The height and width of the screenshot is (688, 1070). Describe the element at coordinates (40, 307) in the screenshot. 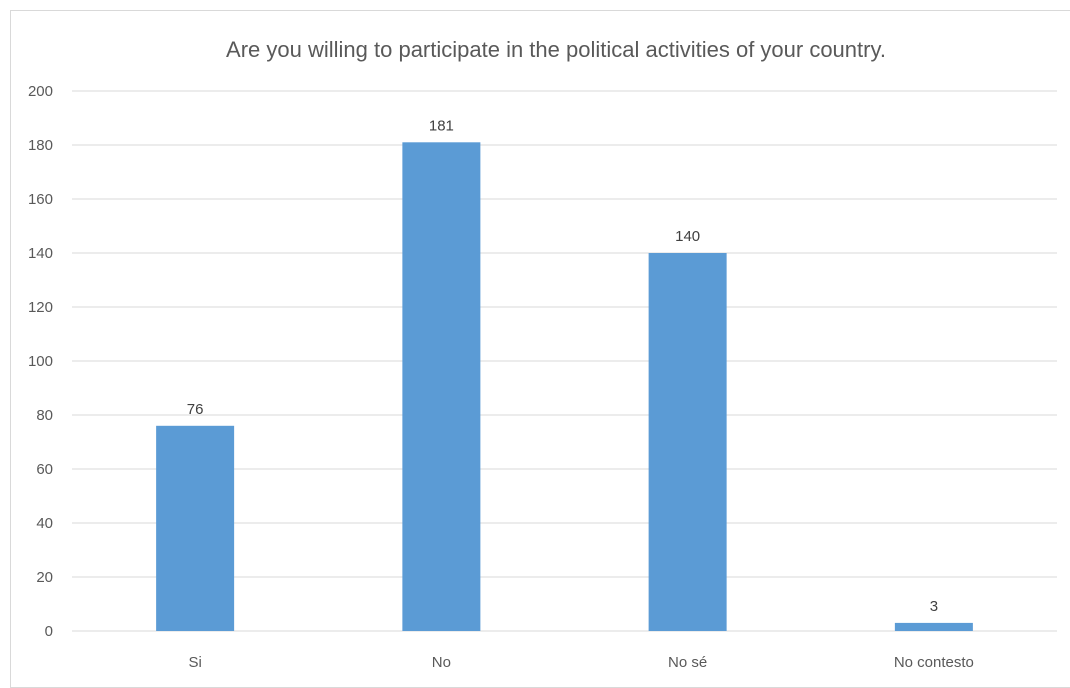

I see `y-tick-label: 120` at that location.